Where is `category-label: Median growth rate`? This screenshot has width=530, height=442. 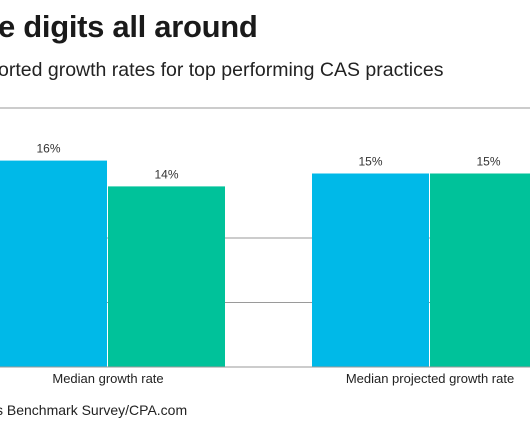 category-label: Median growth rate is located at coordinates (107, 378).